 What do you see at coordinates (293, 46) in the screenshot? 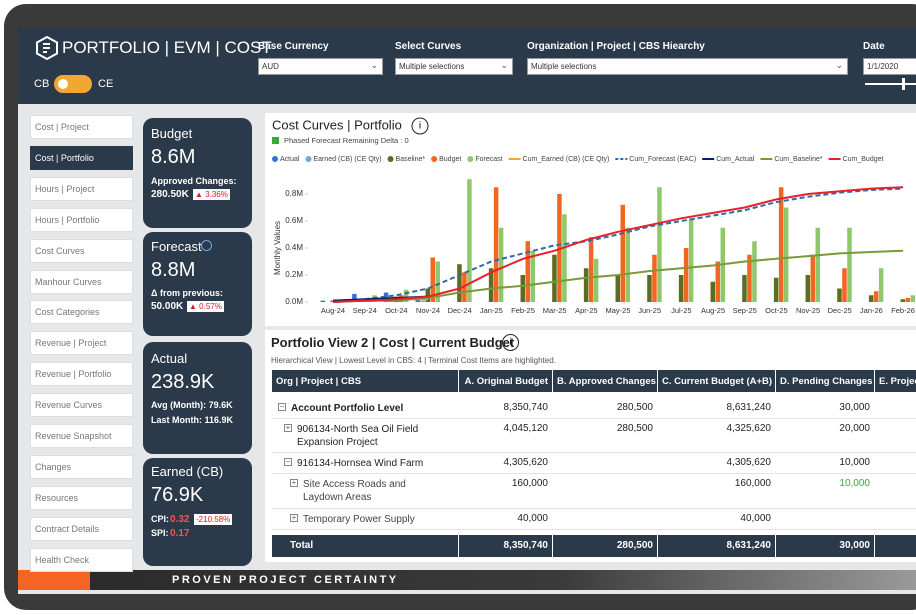
I see `filter-label: Base Currency` at bounding box center [293, 46].